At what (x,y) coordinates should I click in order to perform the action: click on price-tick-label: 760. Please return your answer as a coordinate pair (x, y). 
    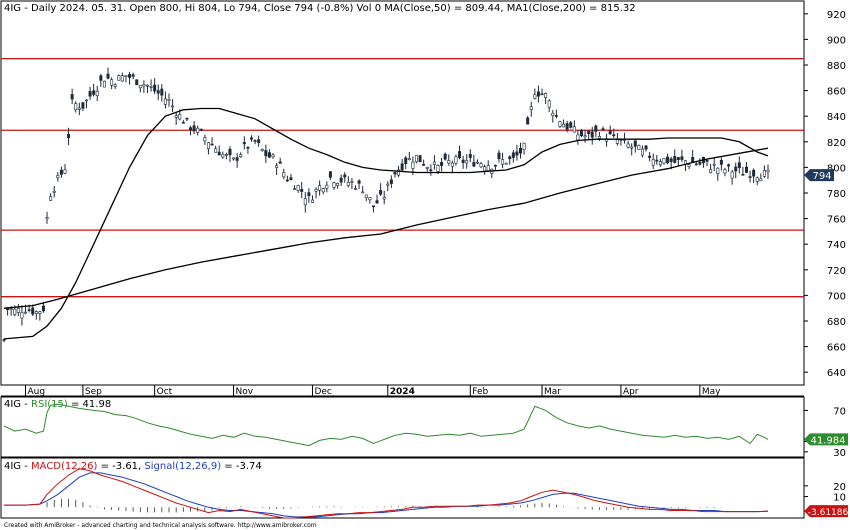
    Looking at the image, I should click on (836, 220).